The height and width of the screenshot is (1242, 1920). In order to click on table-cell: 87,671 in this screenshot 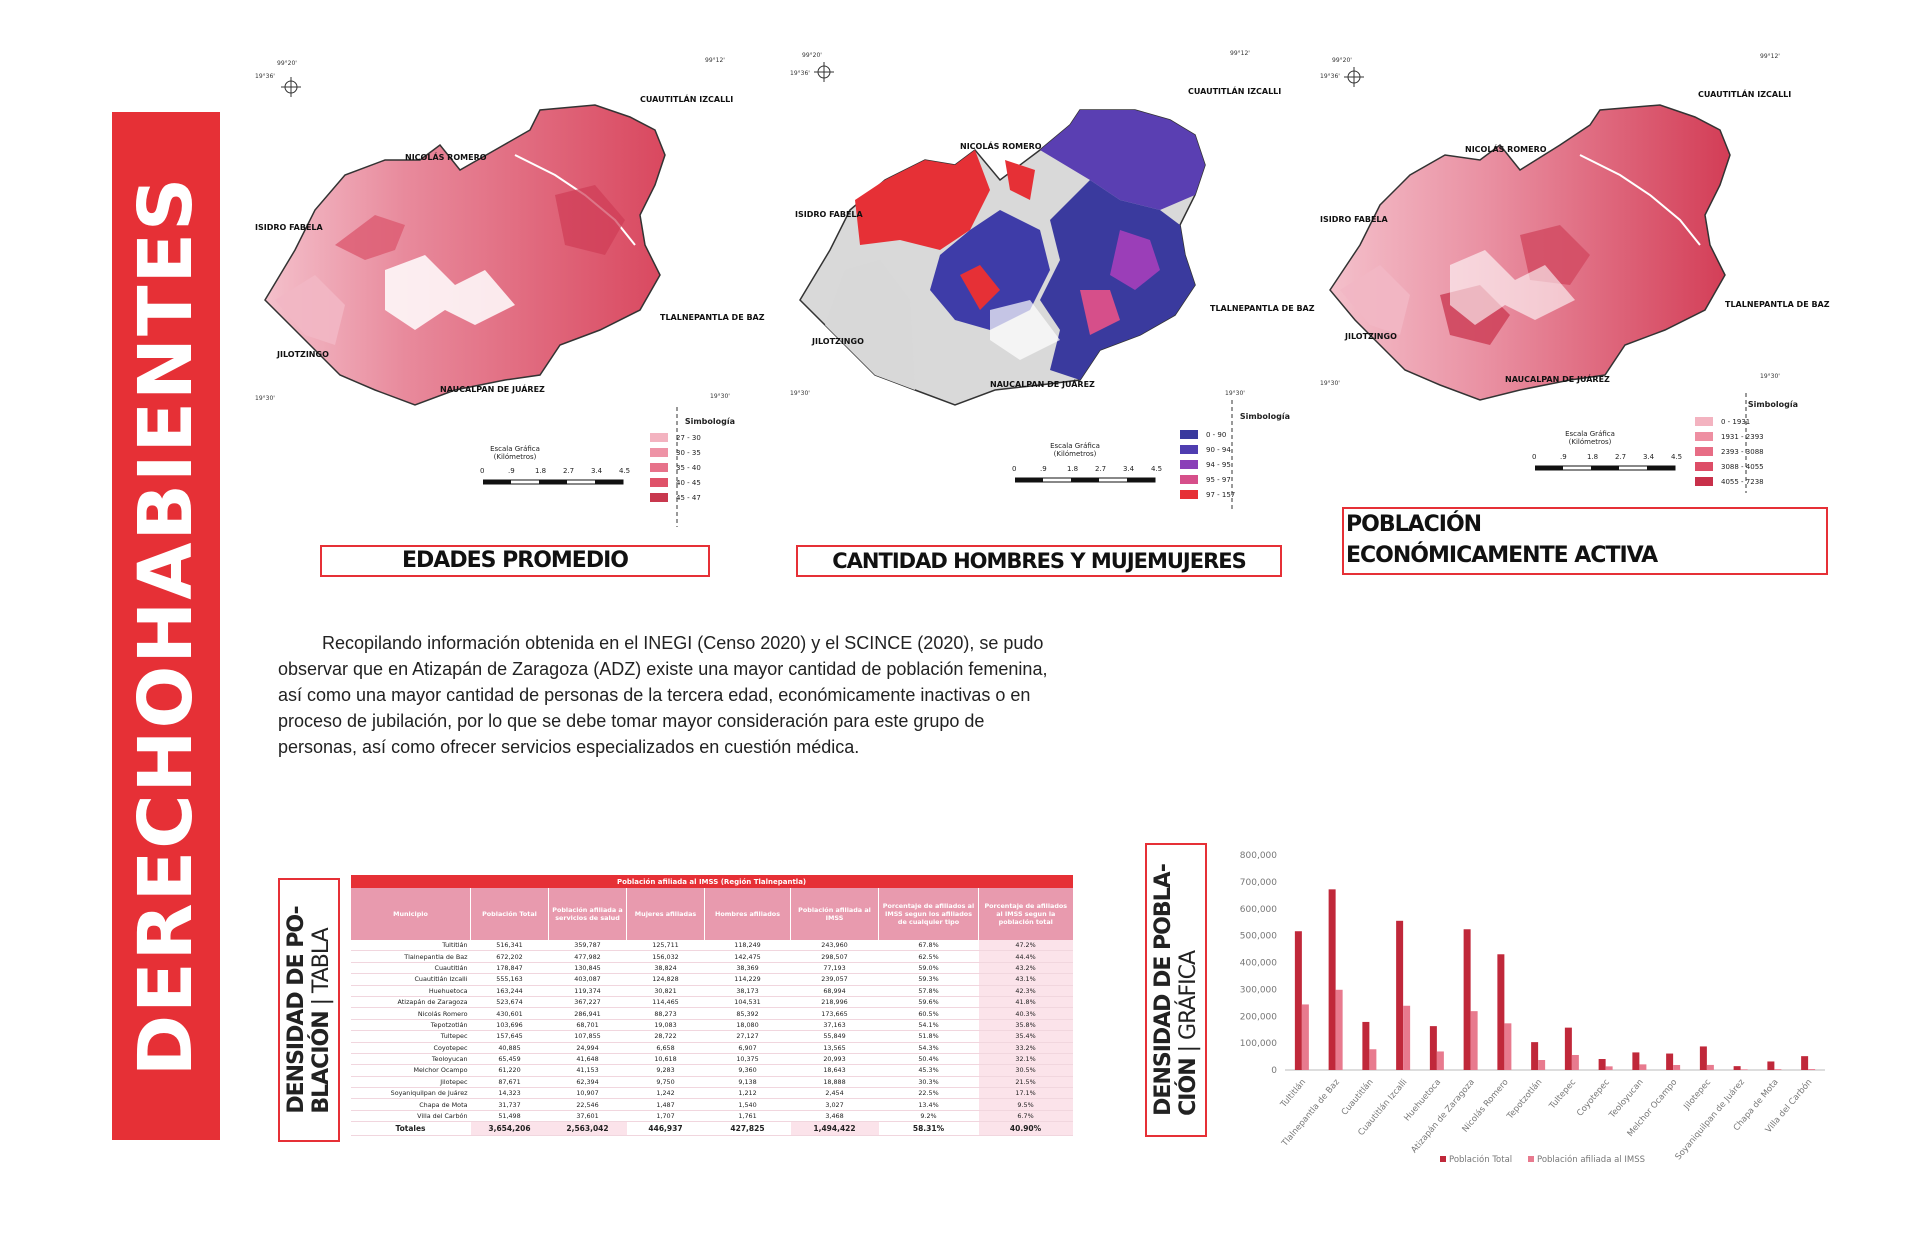, I will do `click(509, 1082)`.